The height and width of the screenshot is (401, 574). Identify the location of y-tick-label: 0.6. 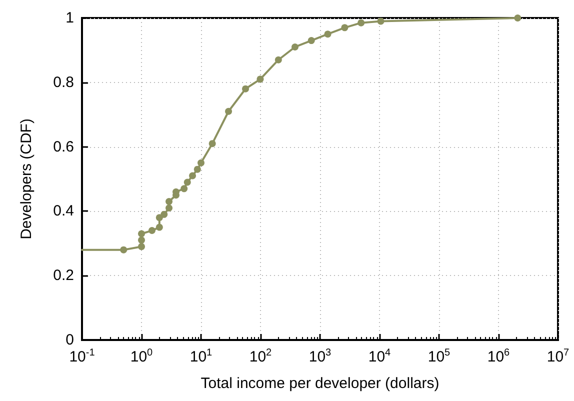
(63, 147).